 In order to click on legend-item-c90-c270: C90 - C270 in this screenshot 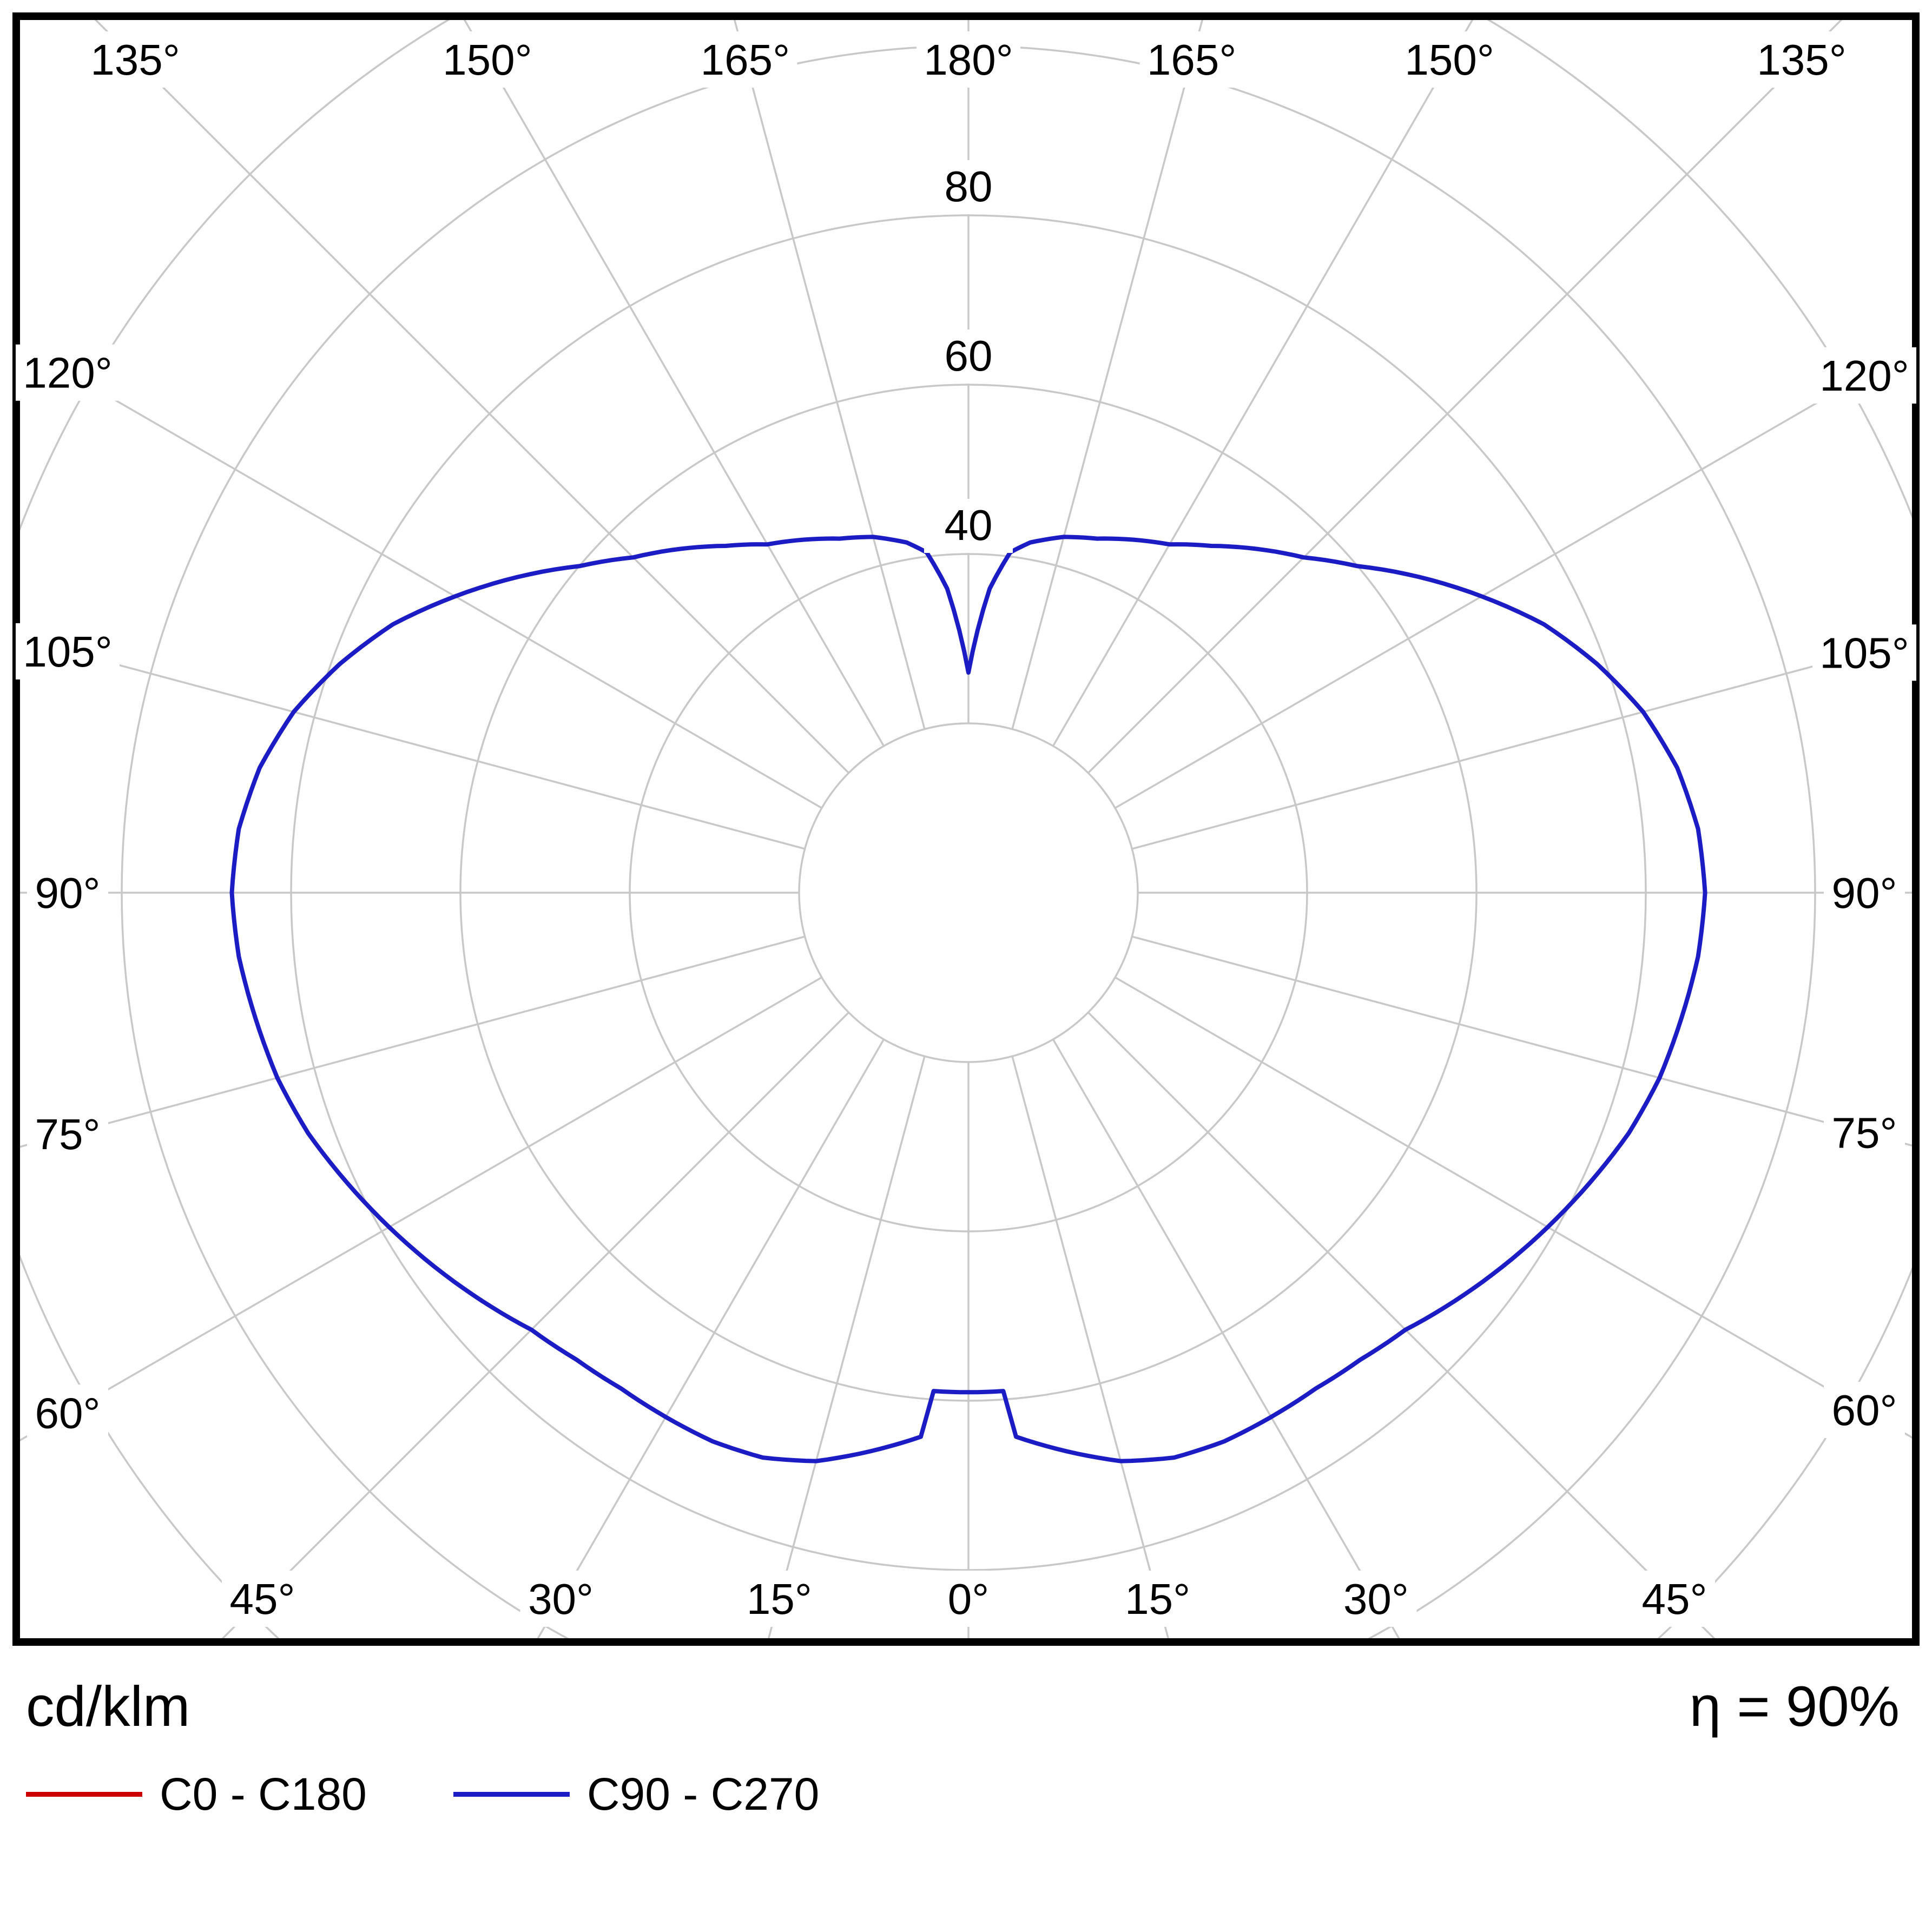, I will do `click(636, 1794)`.